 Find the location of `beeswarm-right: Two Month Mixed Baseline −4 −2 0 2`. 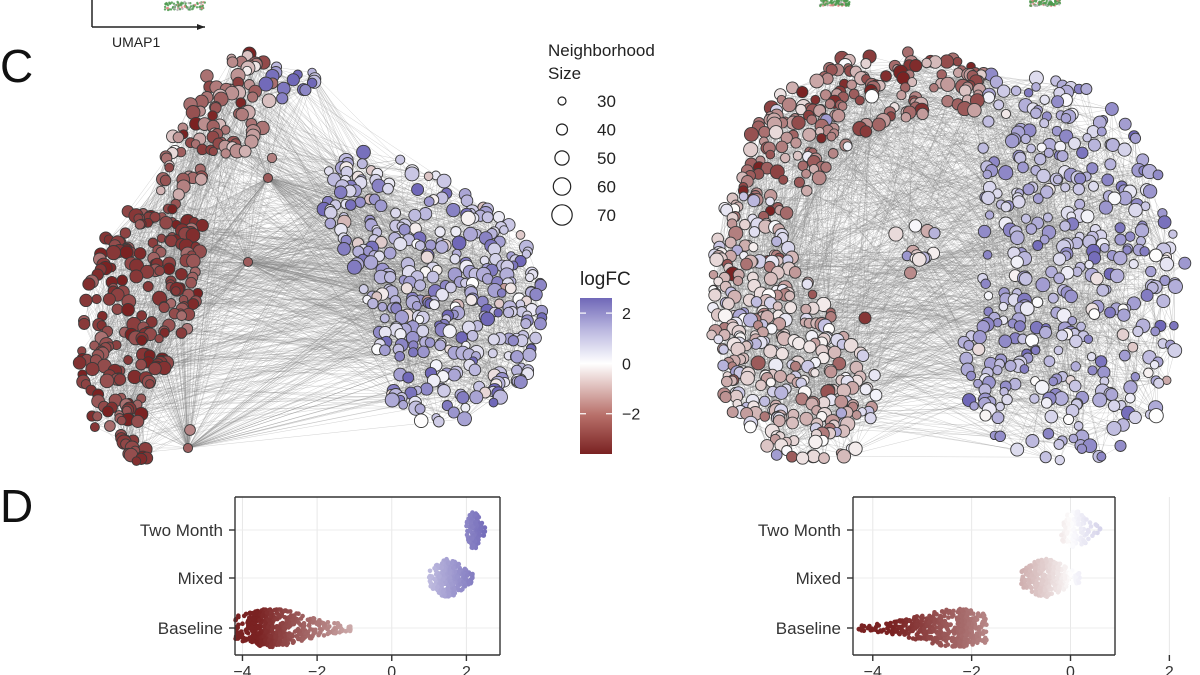

beeswarm-right: Two Month Mixed Baseline −4 −2 0 2 is located at coordinates (966, 585).